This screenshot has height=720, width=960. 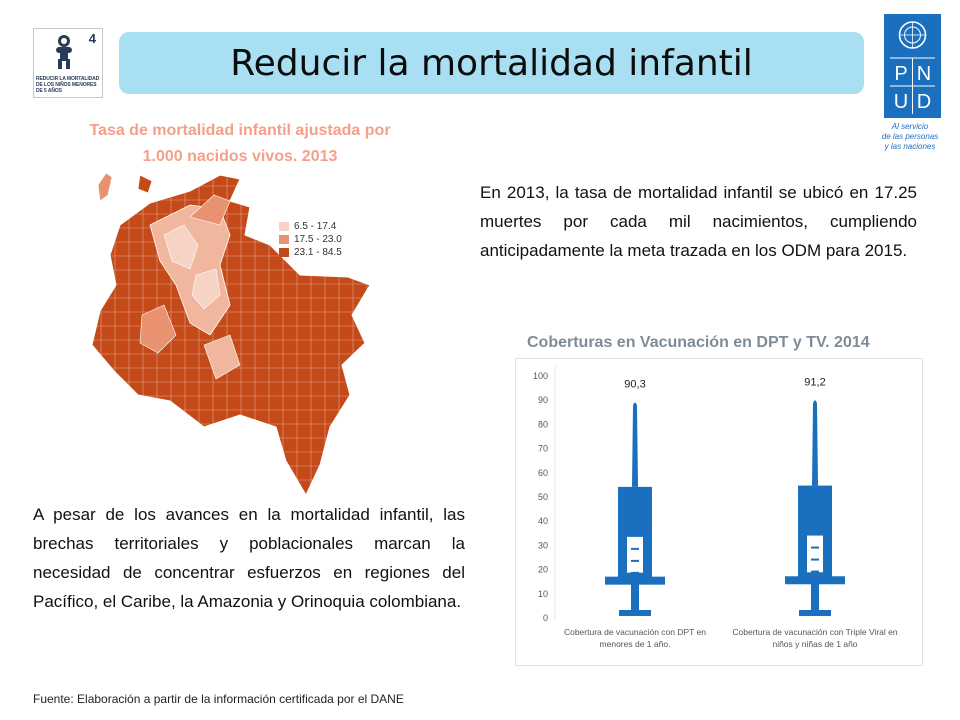 I want to click on logo-letter: P, so click(x=900, y=74).